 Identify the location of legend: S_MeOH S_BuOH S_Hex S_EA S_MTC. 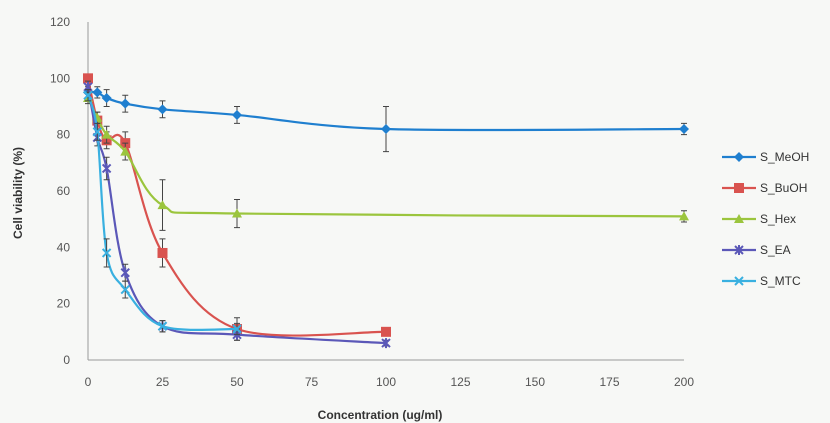
(765, 219).